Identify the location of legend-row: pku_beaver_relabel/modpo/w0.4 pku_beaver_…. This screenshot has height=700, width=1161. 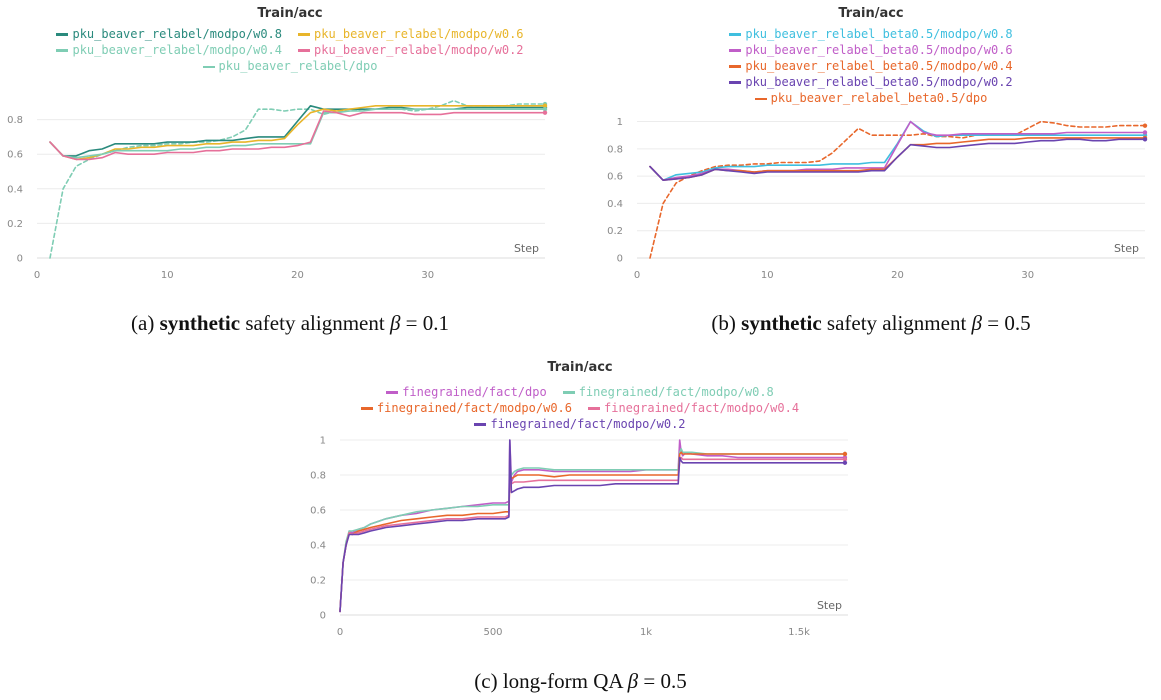
(290, 50).